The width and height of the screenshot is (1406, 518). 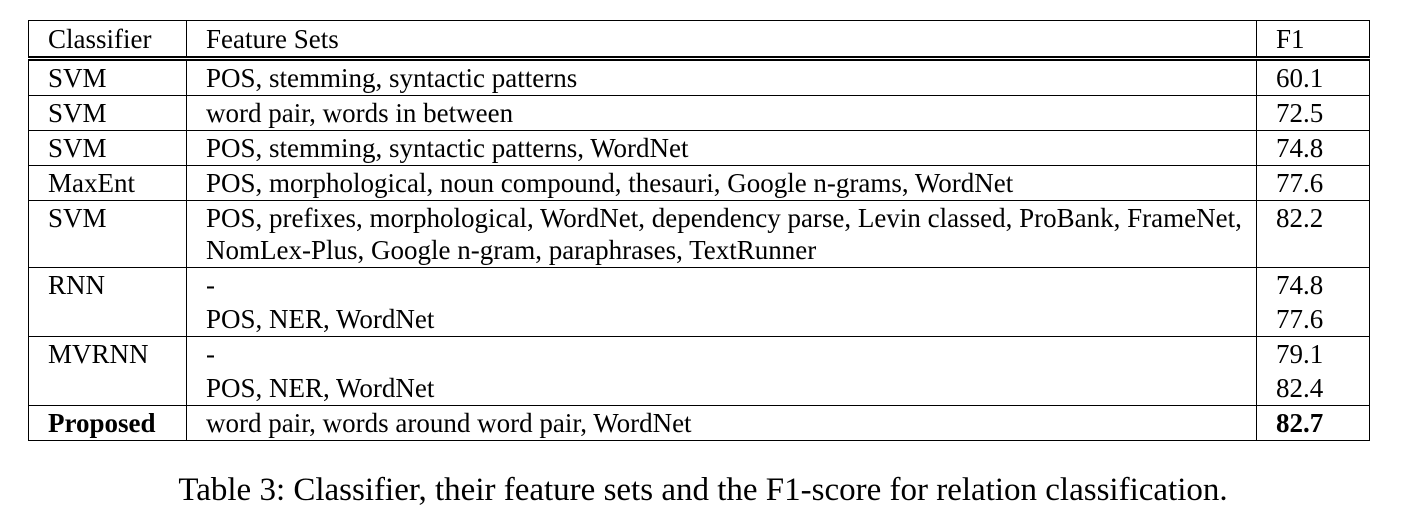 I want to click on table-row: SVM word pair, words in between 72.5, so click(x=699, y=113).